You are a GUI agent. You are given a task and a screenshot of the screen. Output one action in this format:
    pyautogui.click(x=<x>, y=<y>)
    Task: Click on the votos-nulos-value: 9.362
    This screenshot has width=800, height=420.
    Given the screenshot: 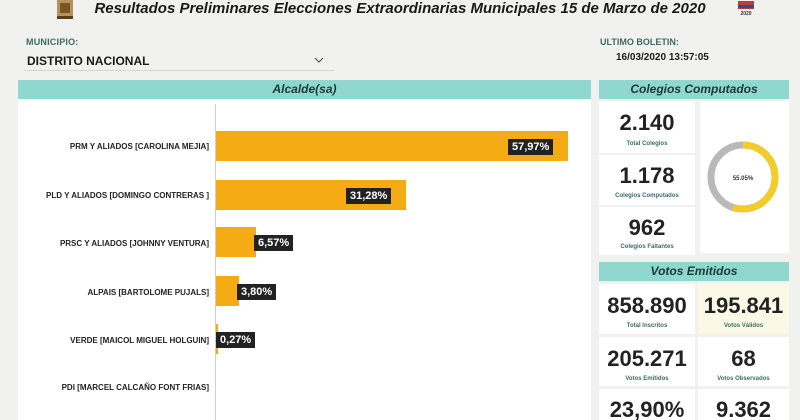 What is the action you would take?
    pyautogui.click(x=743, y=408)
    